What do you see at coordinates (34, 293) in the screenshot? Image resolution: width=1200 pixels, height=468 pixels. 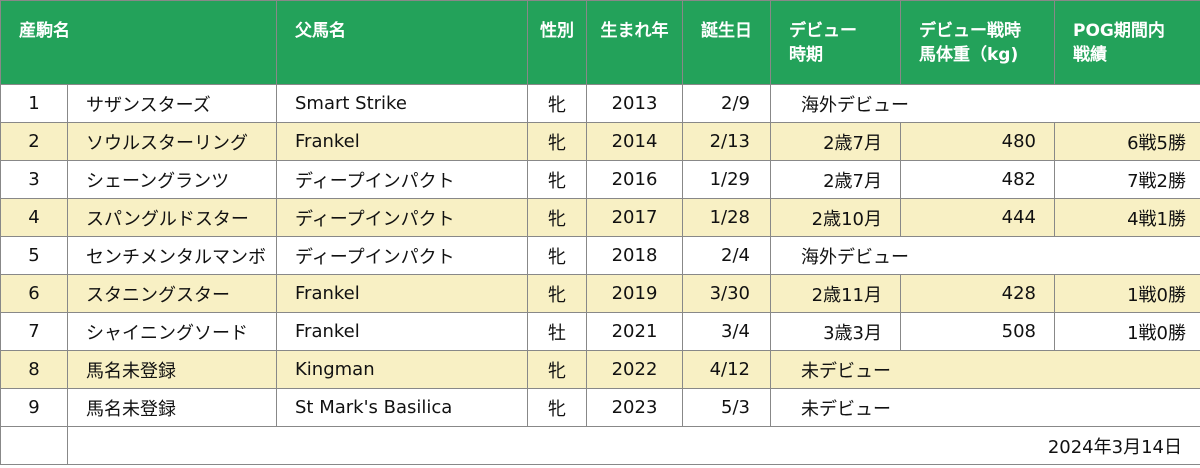 I see `row-number: 6` at bounding box center [34, 293].